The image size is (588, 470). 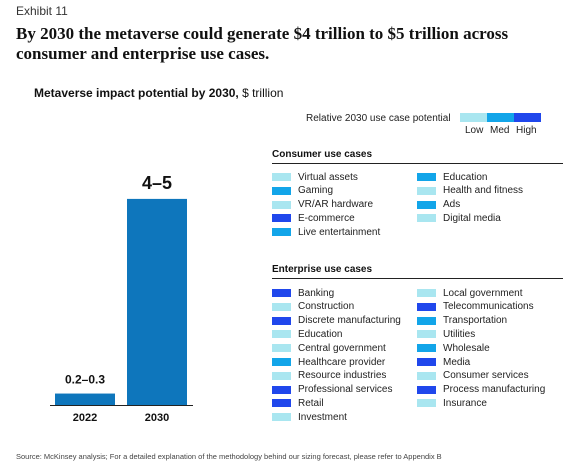 I want to click on enterprise-use-case-item: Insurance, so click(x=452, y=403).